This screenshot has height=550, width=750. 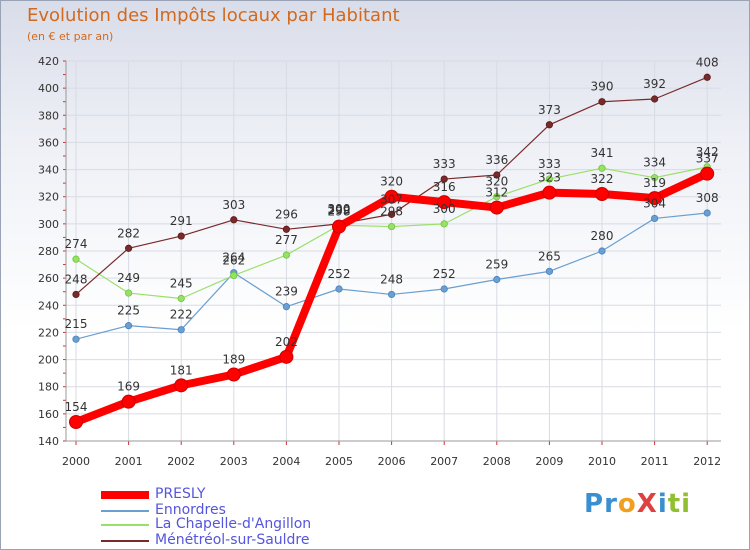 What do you see at coordinates (70, 36) in the screenshot?
I see `chart-subtitle: (en € et par an)` at bounding box center [70, 36].